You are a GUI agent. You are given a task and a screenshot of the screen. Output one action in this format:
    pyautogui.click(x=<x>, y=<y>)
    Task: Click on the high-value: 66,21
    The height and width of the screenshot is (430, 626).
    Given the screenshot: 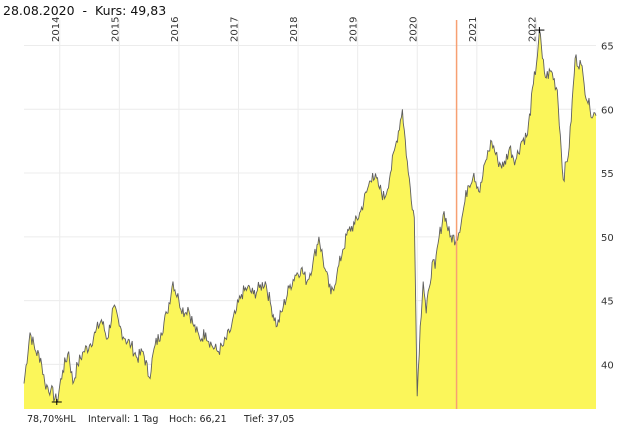 What is the action you would take?
    pyautogui.click(x=213, y=419)
    